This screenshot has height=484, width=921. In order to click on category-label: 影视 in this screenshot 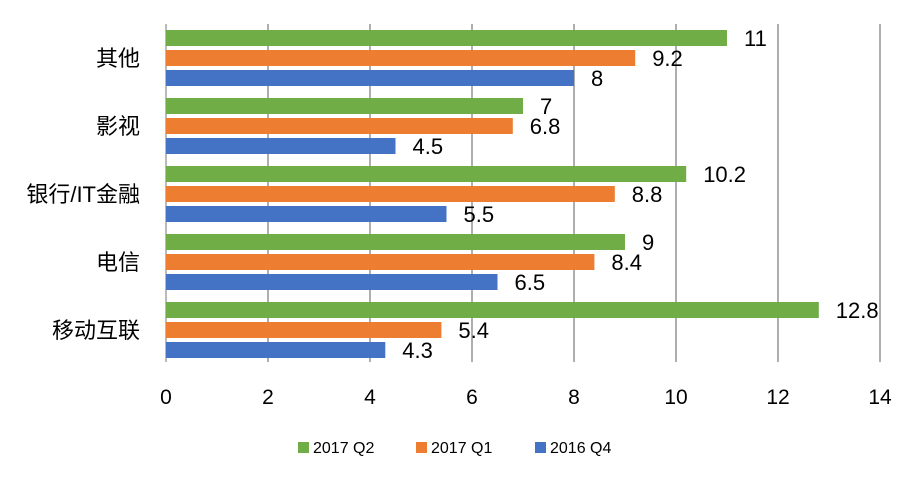, I will do `click(118, 126)`.